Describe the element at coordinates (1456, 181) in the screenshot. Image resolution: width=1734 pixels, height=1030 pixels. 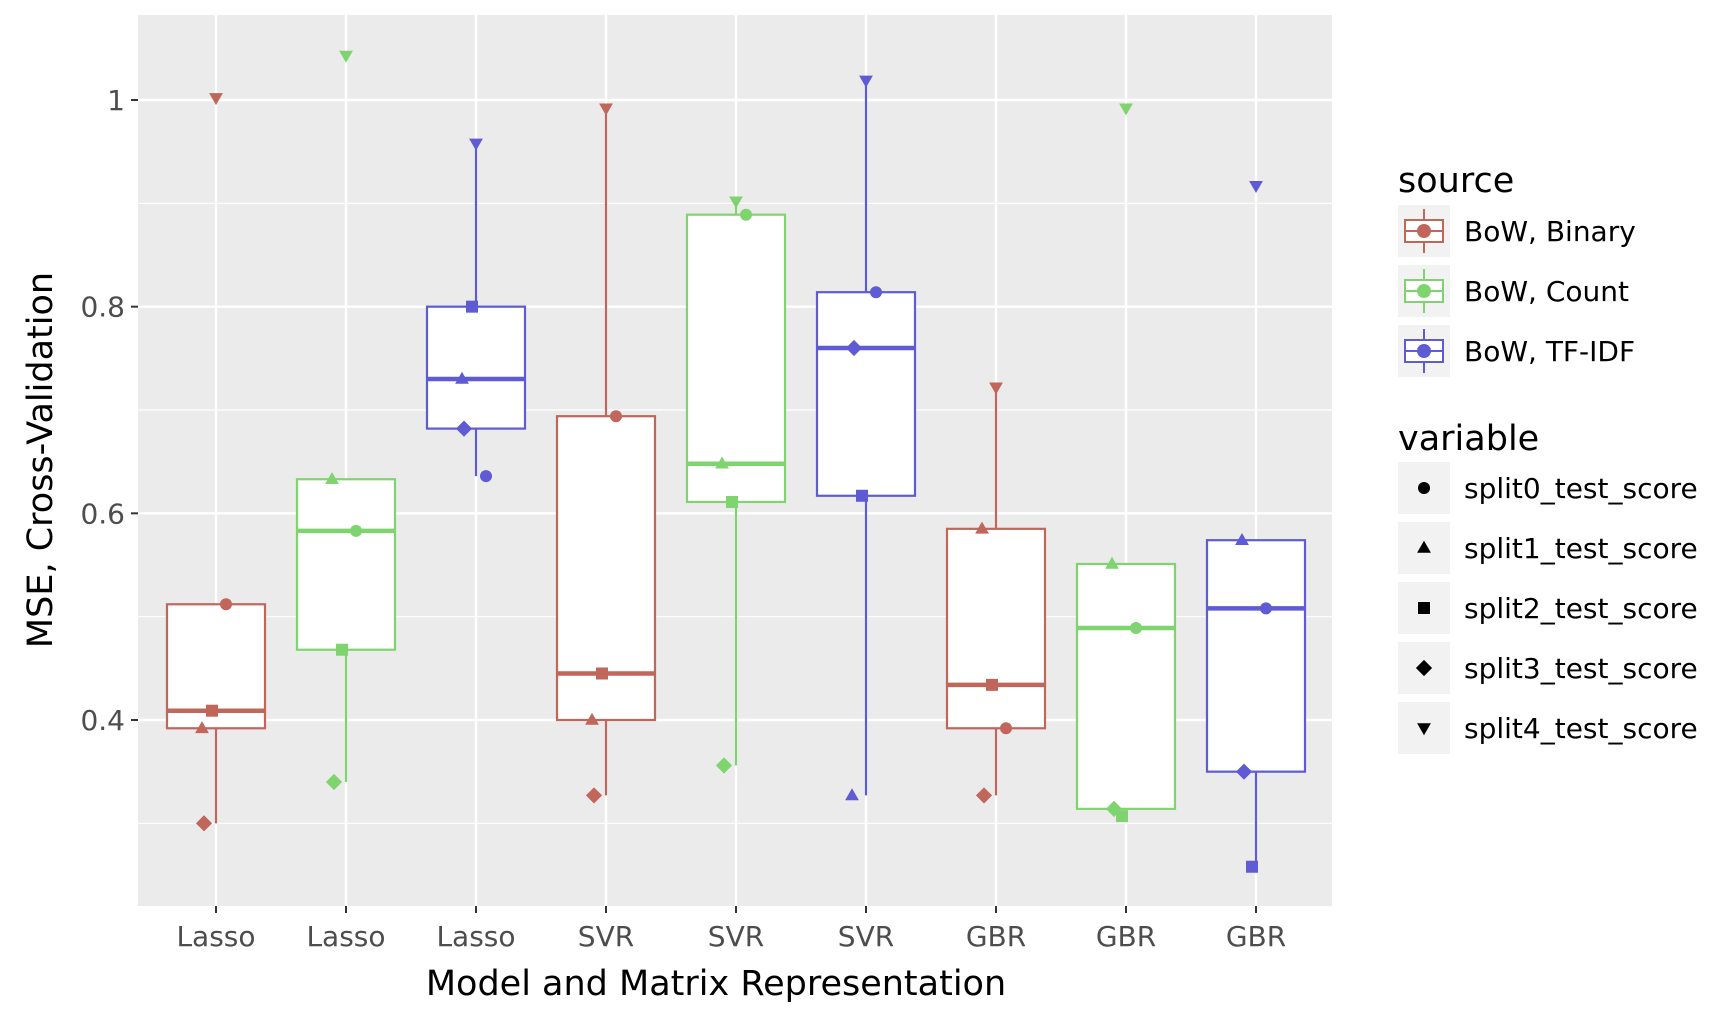
I see `legend-title-source: source` at that location.